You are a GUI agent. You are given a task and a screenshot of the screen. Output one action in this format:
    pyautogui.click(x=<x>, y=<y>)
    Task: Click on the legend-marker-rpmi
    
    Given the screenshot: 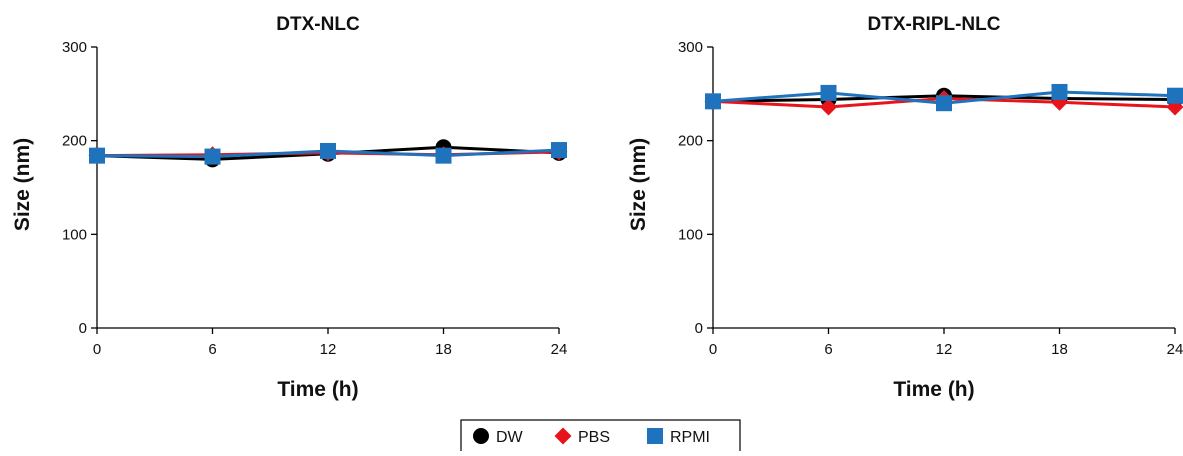 What is the action you would take?
    pyautogui.click(x=655, y=436)
    